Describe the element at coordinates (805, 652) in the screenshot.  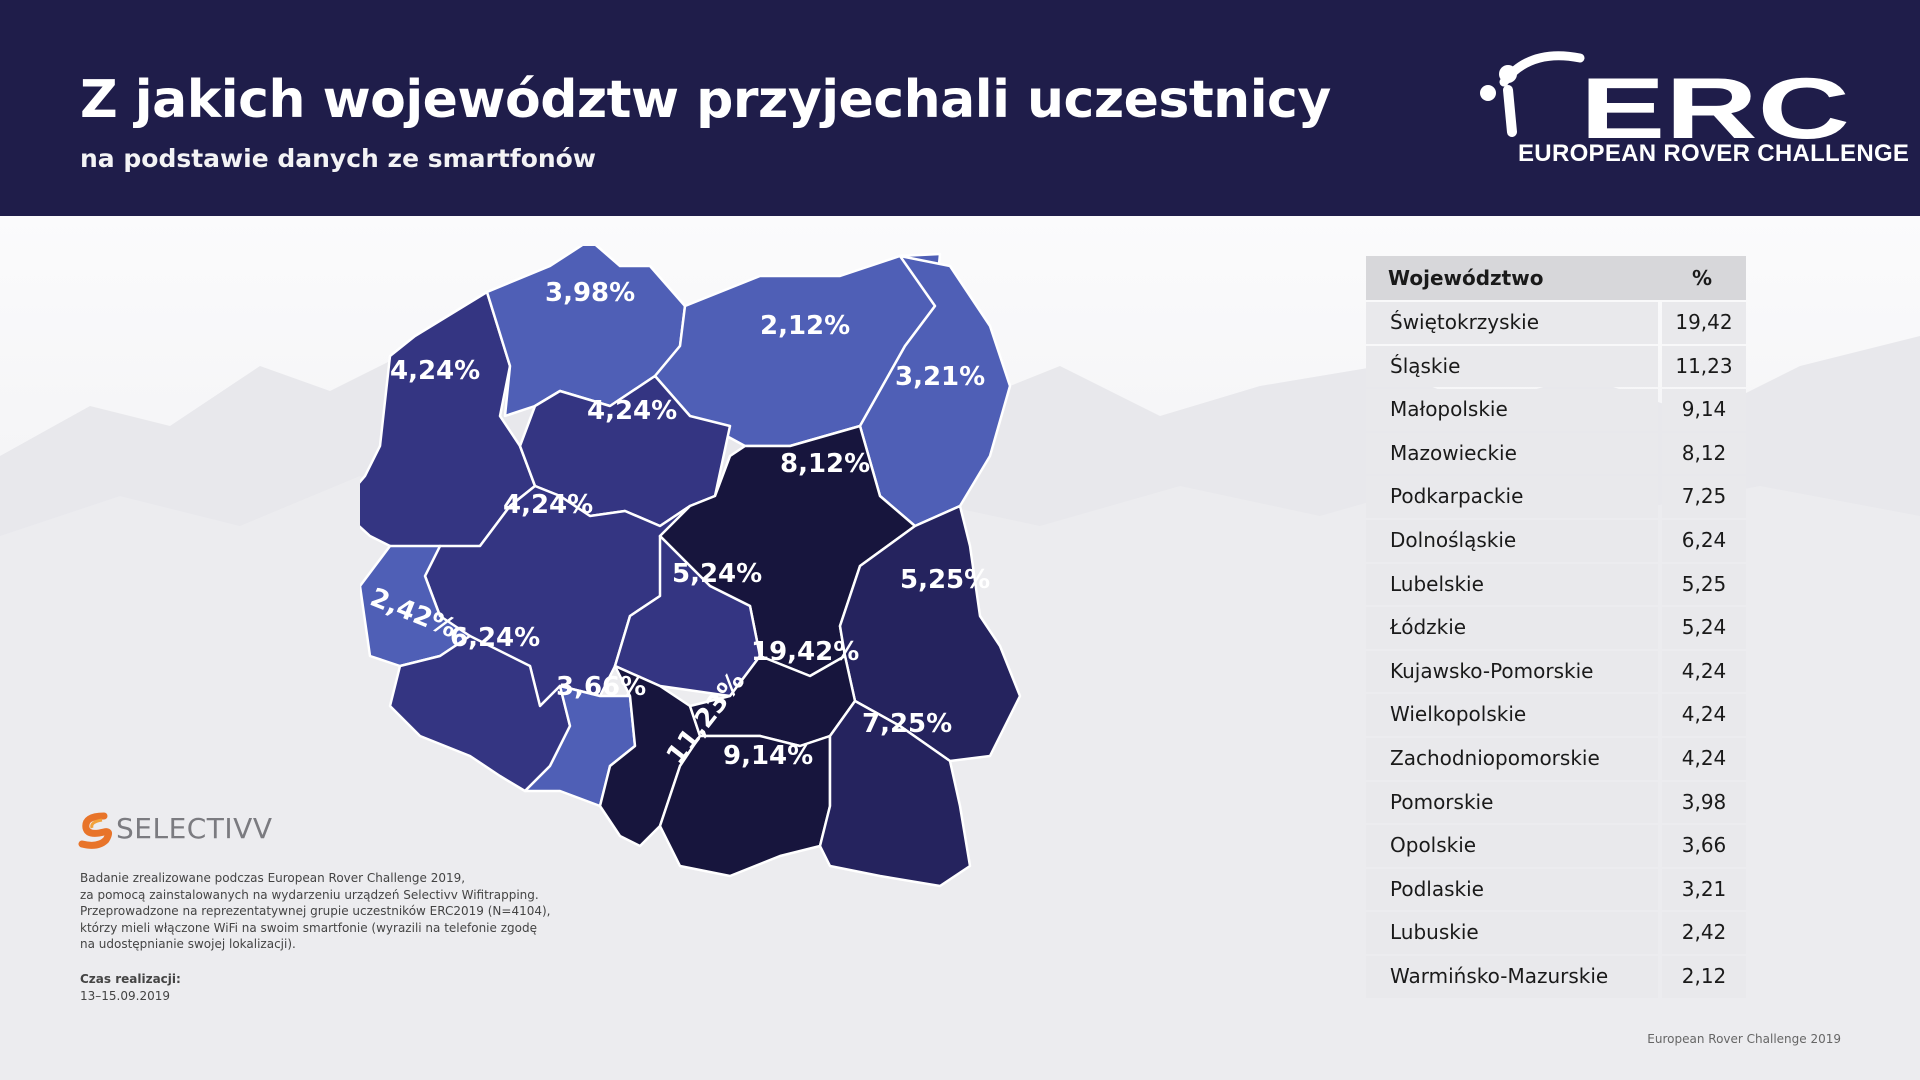
I see `label-swietokrzyskie: 19,42%` at that location.